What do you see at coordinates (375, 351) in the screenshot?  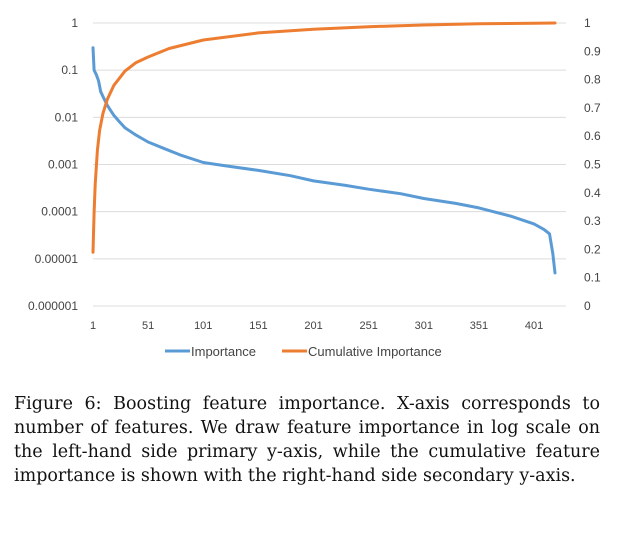 I see `legend-label: Cumulative Importance` at bounding box center [375, 351].